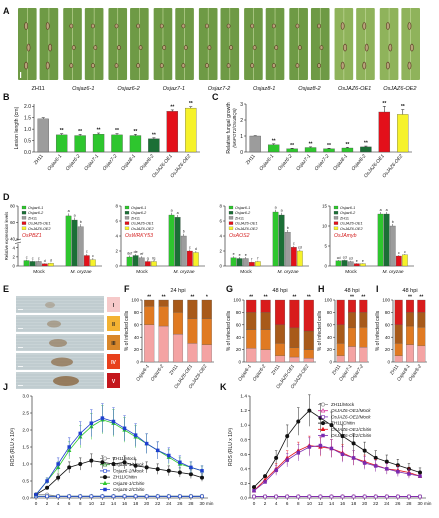  Describe the element at coordinates (409, 291) in the screenshot. I see `chart-title: 48 hpi` at that location.